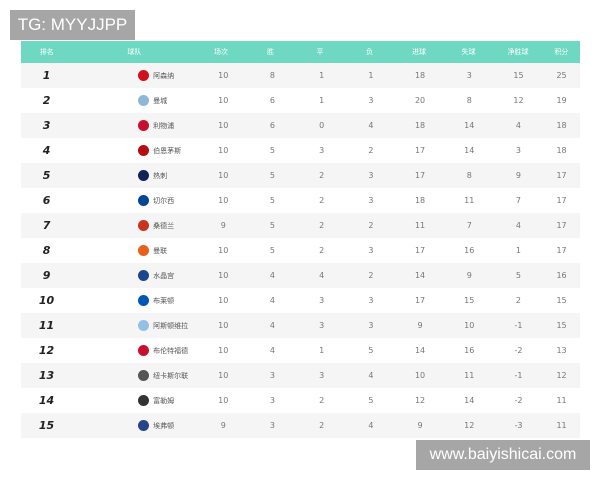  I want to click on lost: 1, so click(371, 75).